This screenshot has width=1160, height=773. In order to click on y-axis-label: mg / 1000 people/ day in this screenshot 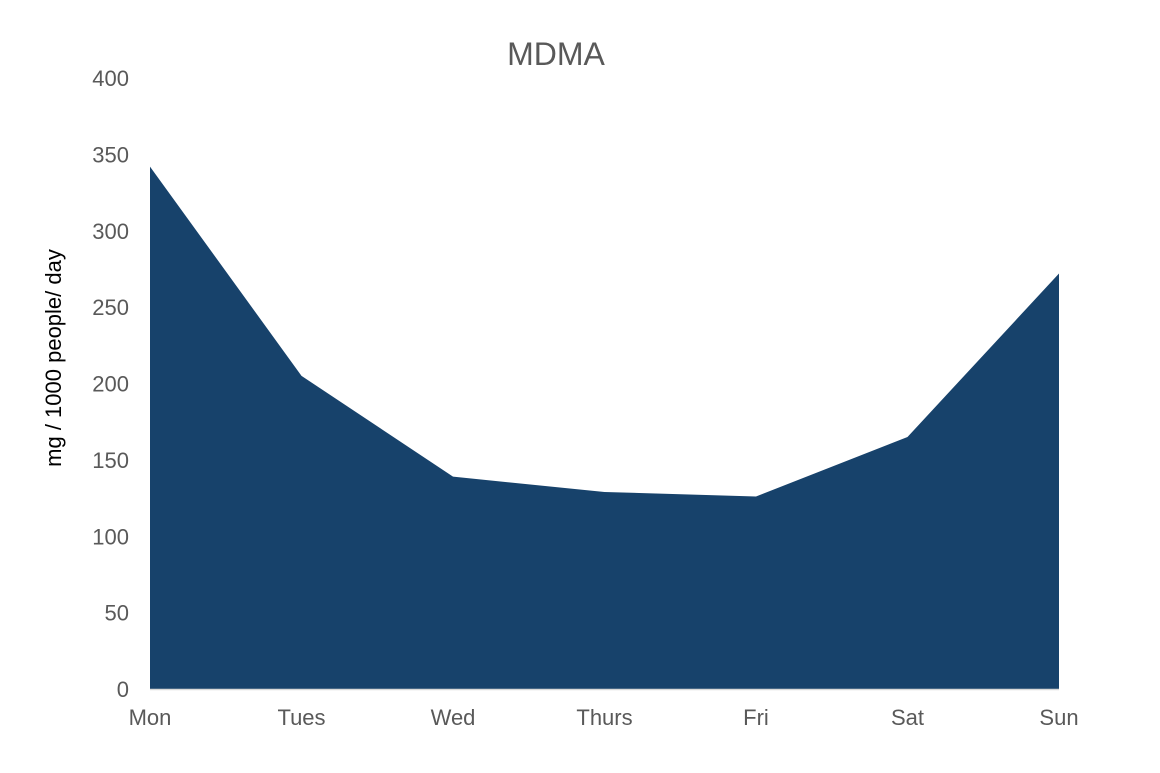, I will do `click(53, 358)`.